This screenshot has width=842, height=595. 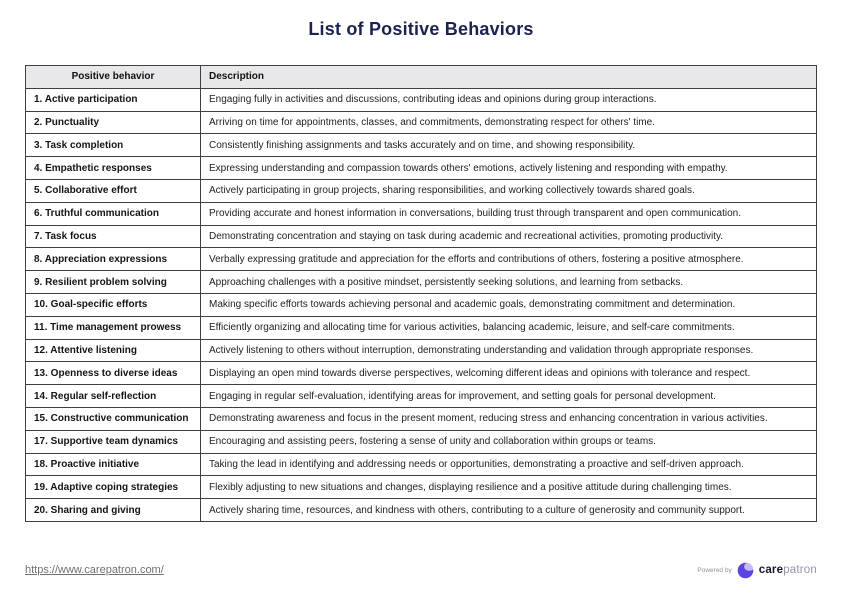 I want to click on behavior-cell: 18. Proactive initiative, so click(x=113, y=464).